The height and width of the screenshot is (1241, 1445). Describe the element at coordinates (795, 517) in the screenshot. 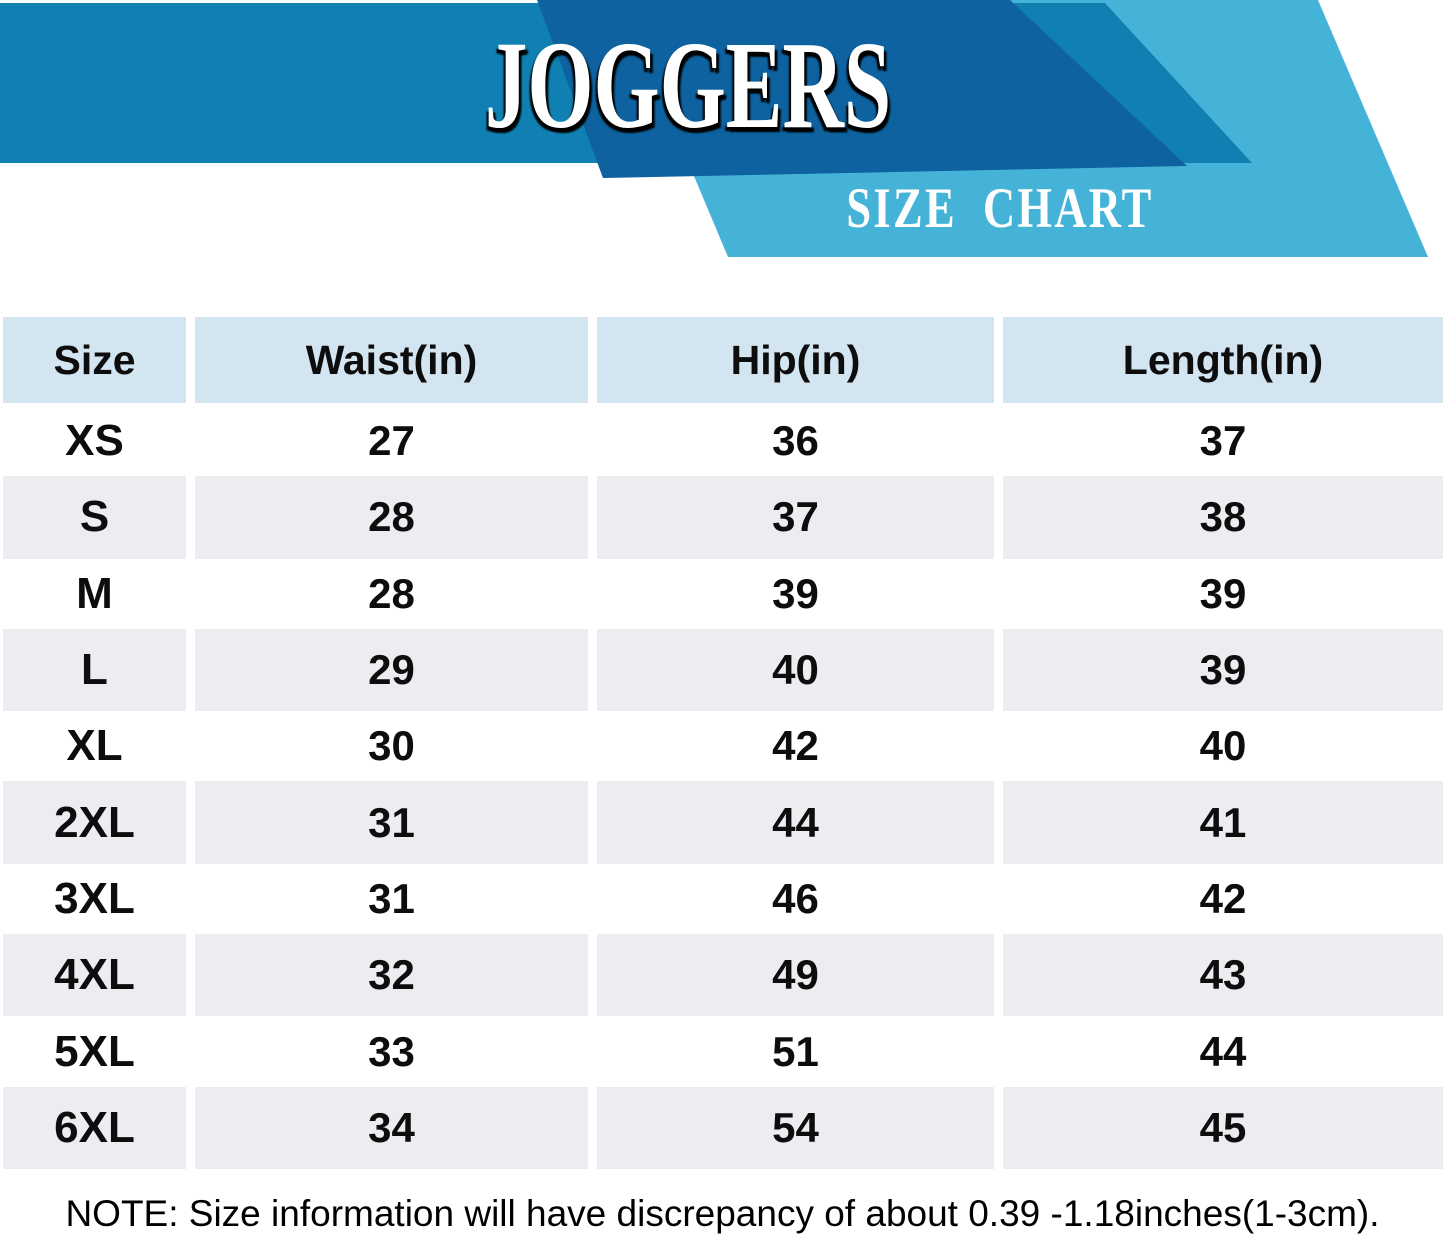

I see `hip-cell: 37` at that location.